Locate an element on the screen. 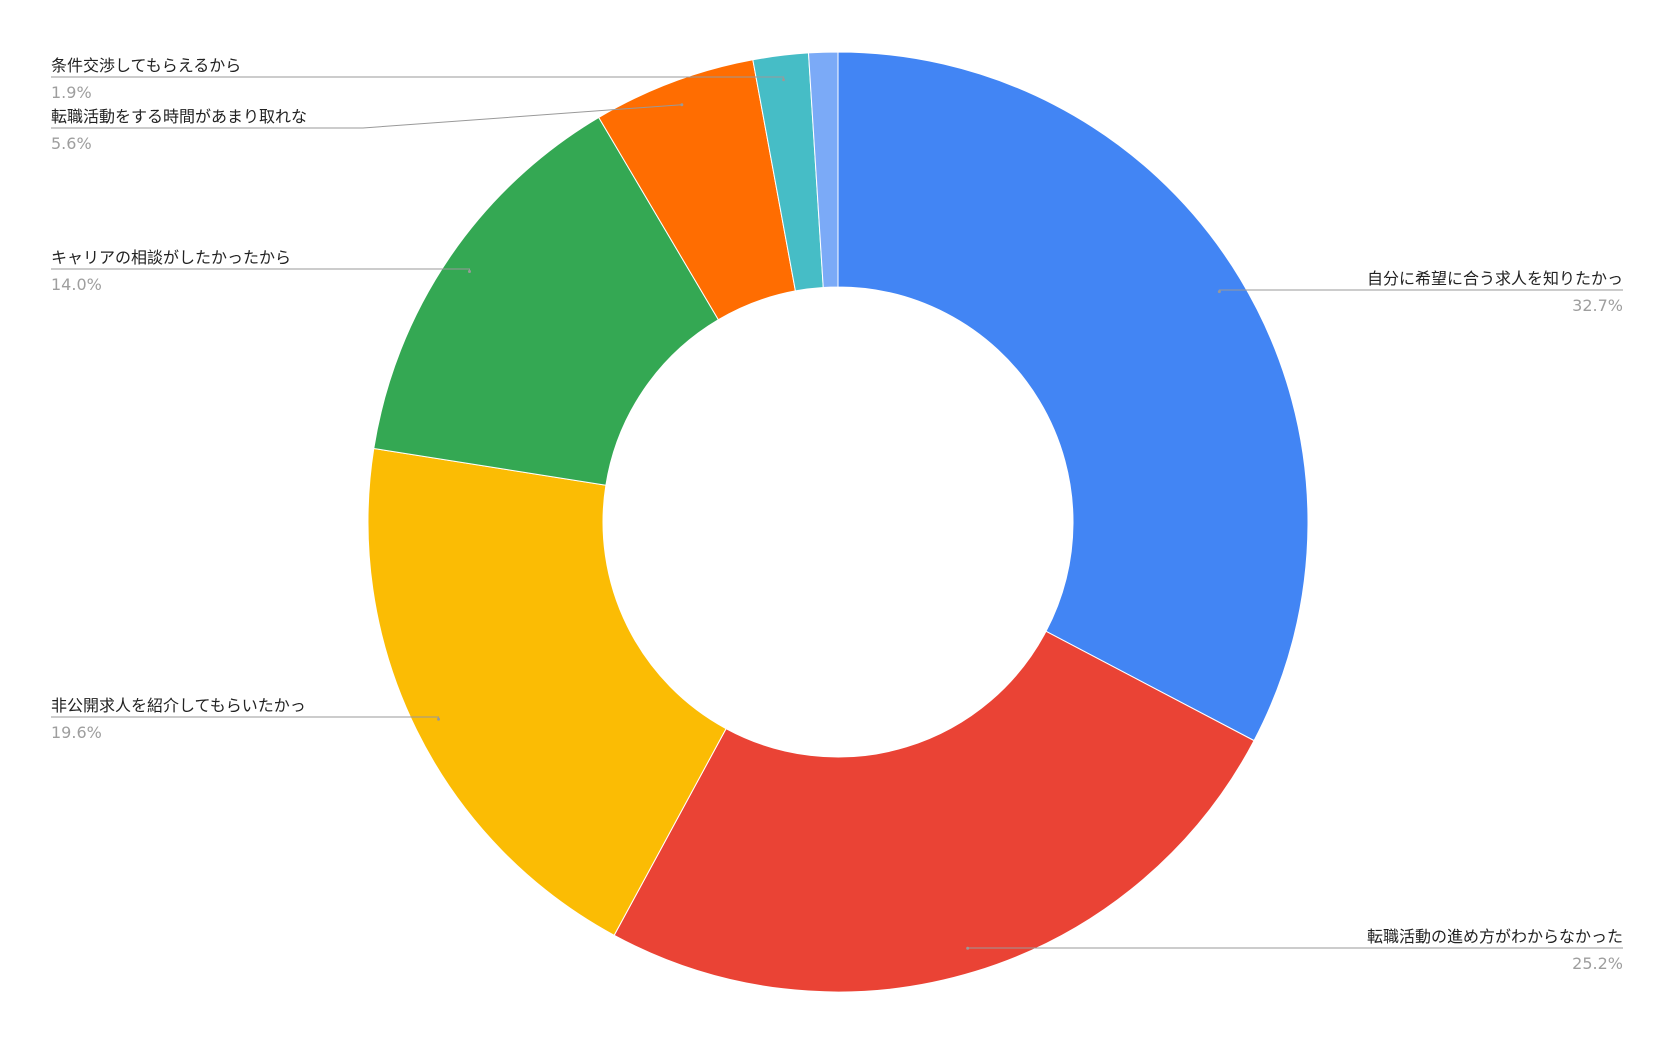 The image size is (1668, 1039). slice-label: 非公開求人を紹介してもらいたかっ is located at coordinates (178, 705).